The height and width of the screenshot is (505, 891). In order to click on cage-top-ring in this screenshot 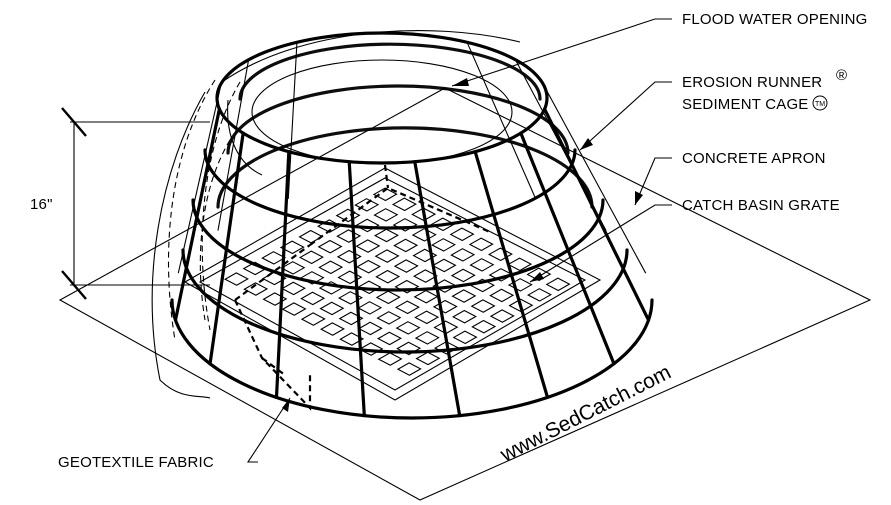, I will do `click(382, 98)`.